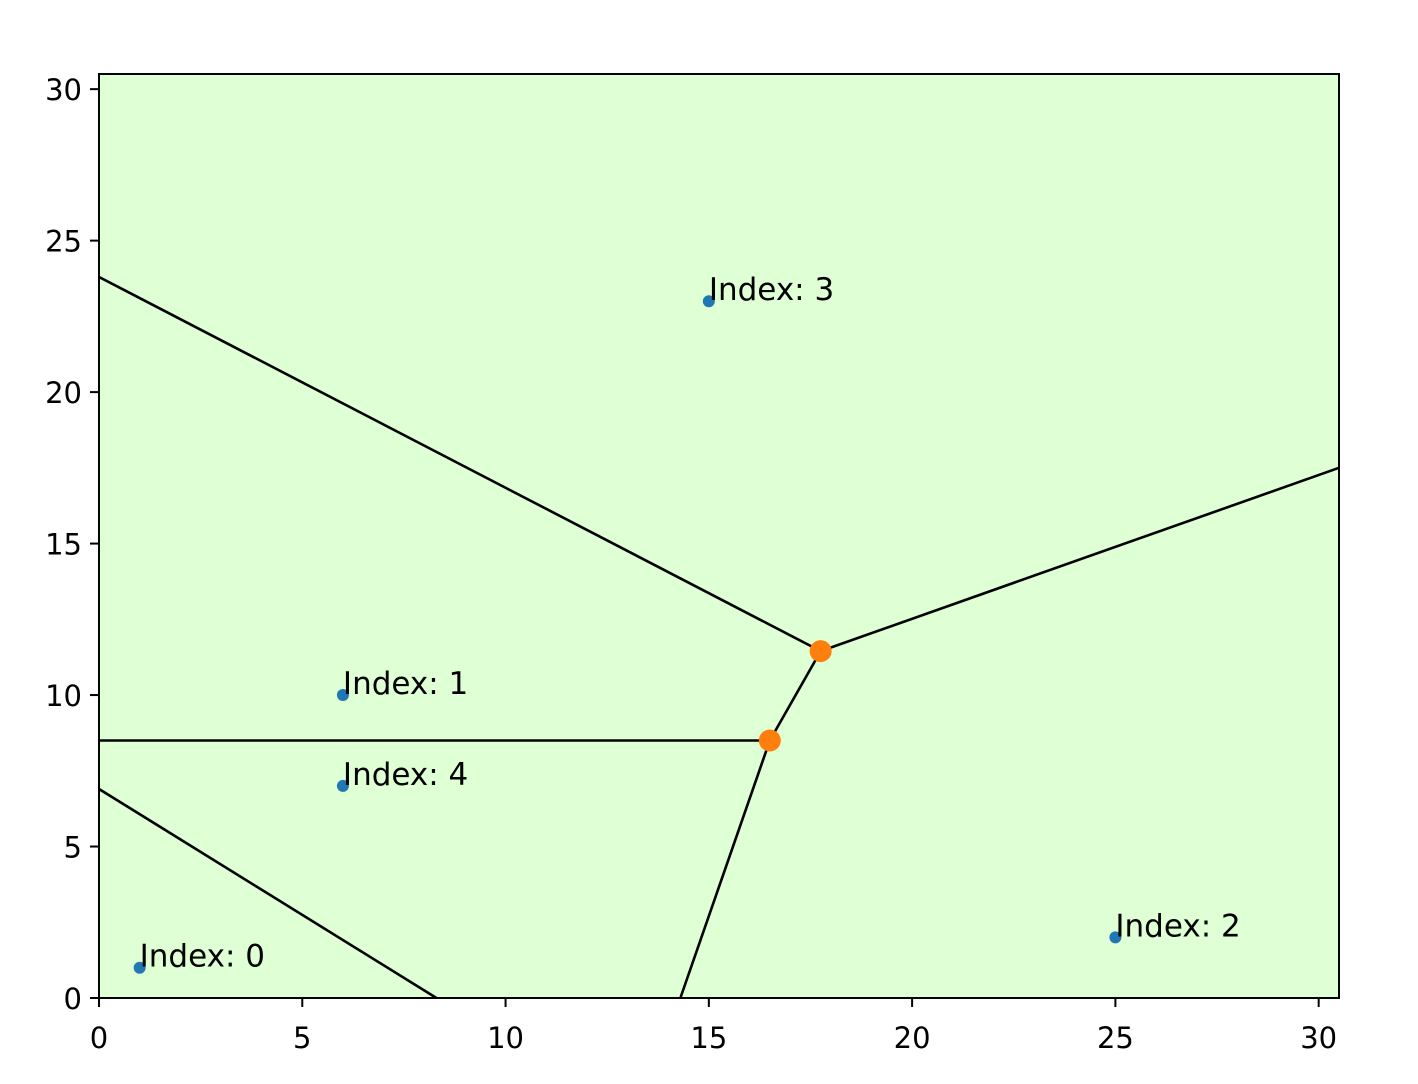  I want to click on y-tick-label-4: 20, so click(63, 393).